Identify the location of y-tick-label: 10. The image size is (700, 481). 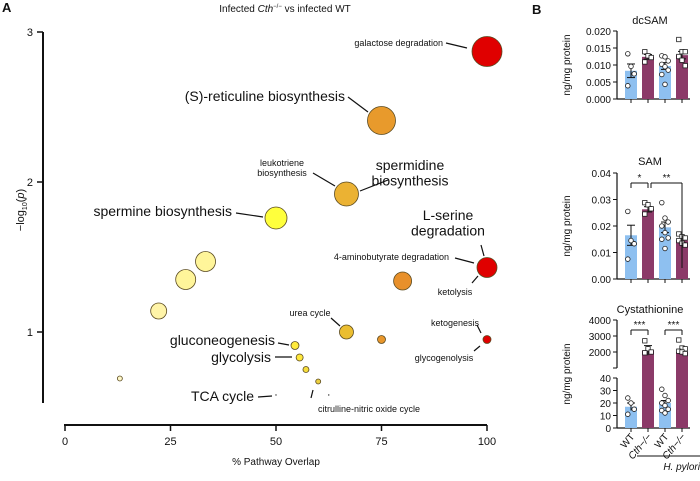
(606, 417).